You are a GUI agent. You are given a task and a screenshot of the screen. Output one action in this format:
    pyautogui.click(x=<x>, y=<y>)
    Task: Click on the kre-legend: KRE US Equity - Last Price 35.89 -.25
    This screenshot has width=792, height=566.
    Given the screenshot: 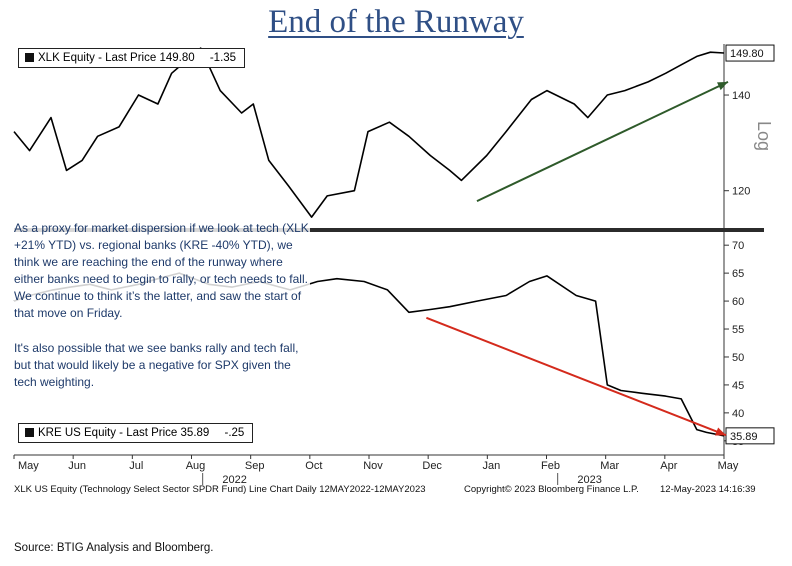 What is the action you would take?
    pyautogui.click(x=136, y=433)
    